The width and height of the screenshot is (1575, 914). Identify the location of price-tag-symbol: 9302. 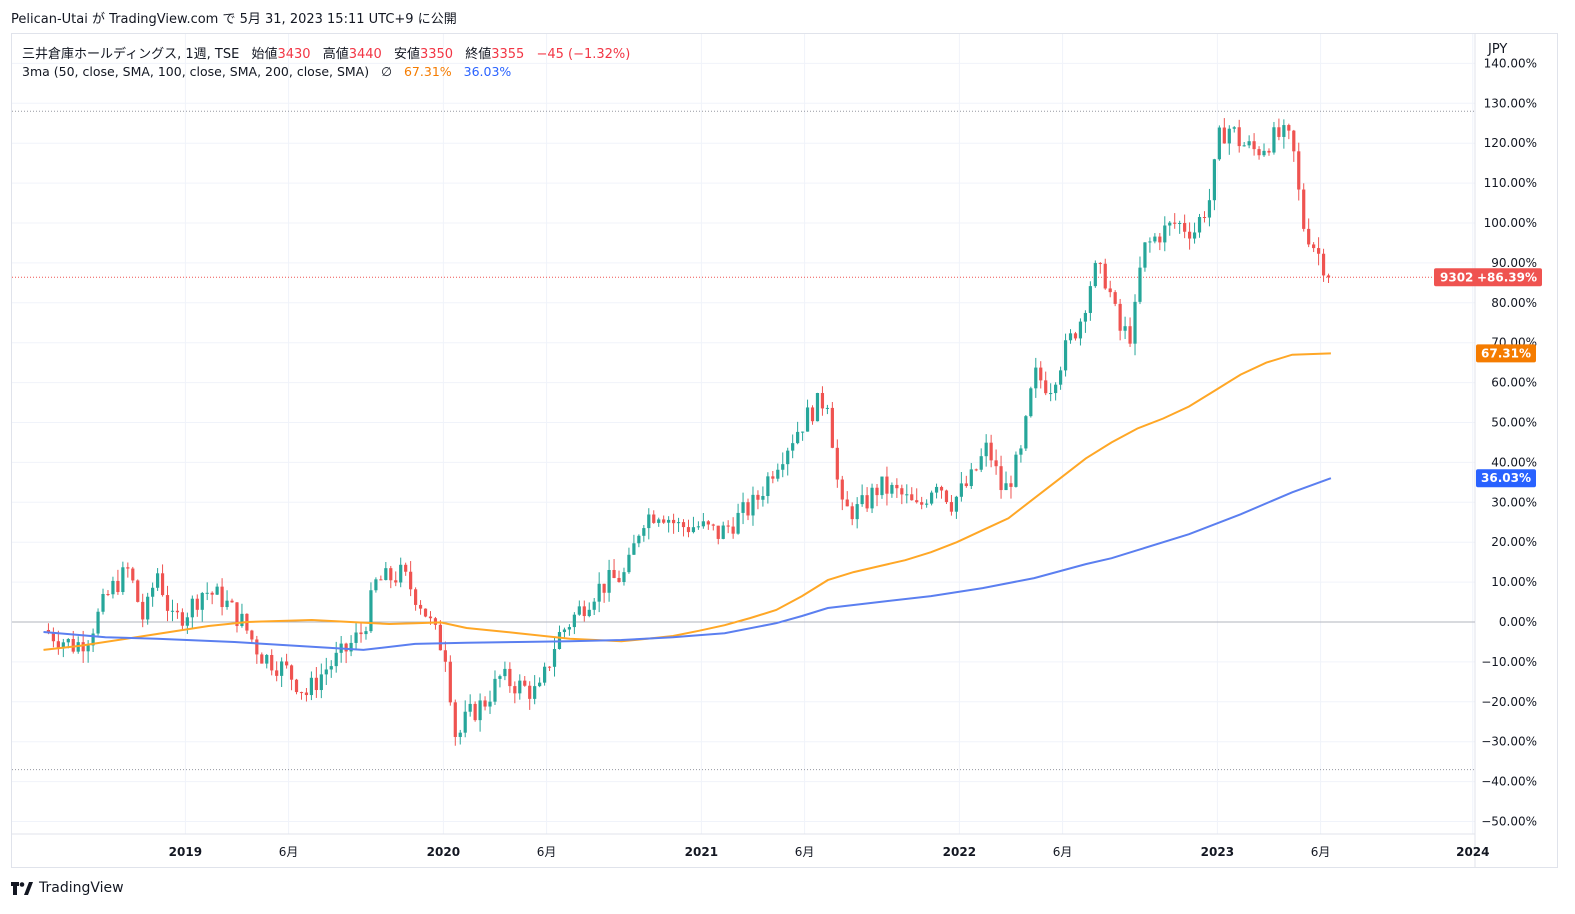
(1456, 277).